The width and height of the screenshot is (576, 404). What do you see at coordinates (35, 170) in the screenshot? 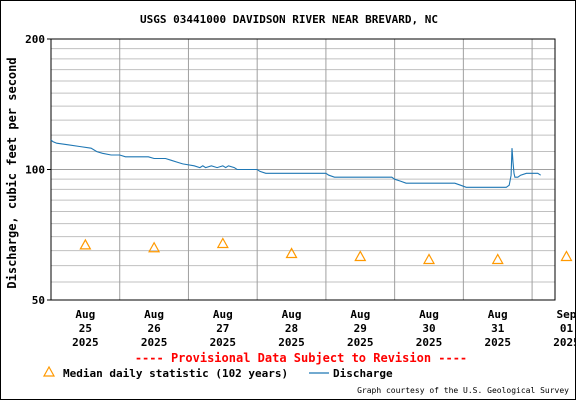
I see `y-tick-label: 100` at bounding box center [35, 170].